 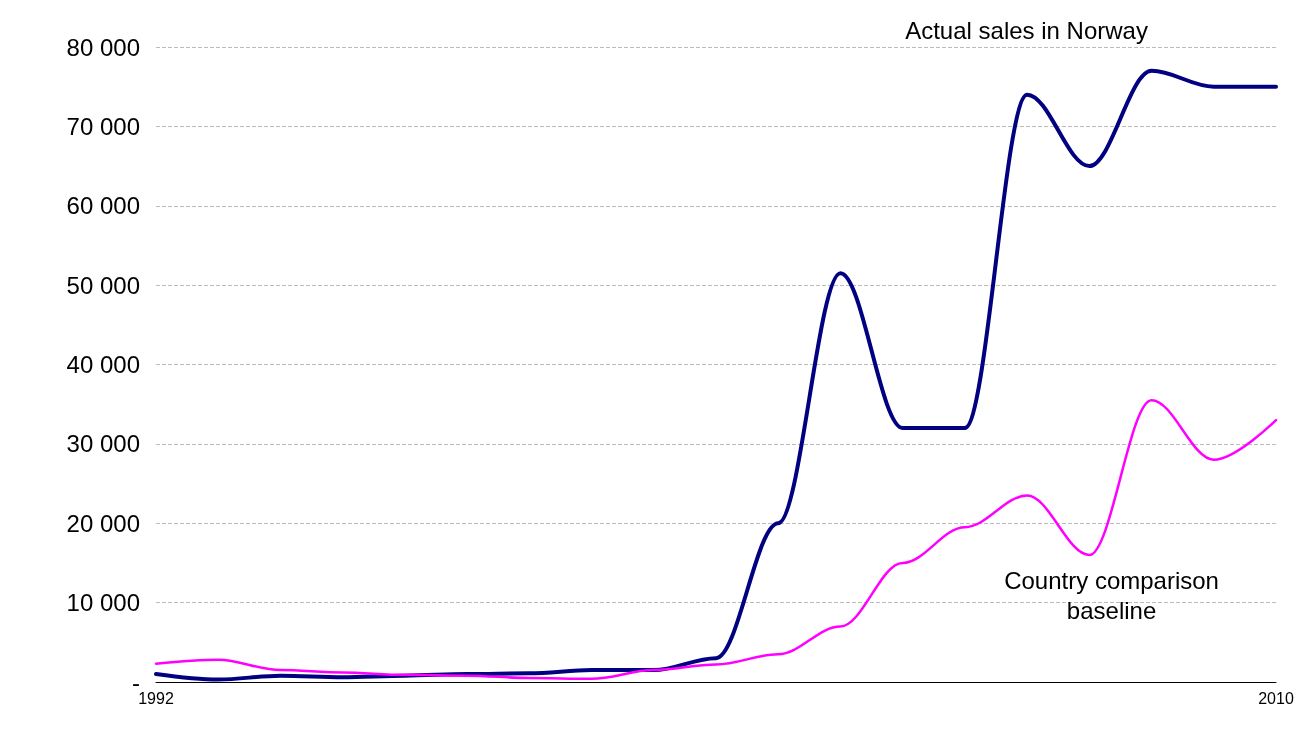 I want to click on y-tick-label: 40 000, so click(x=103, y=364).